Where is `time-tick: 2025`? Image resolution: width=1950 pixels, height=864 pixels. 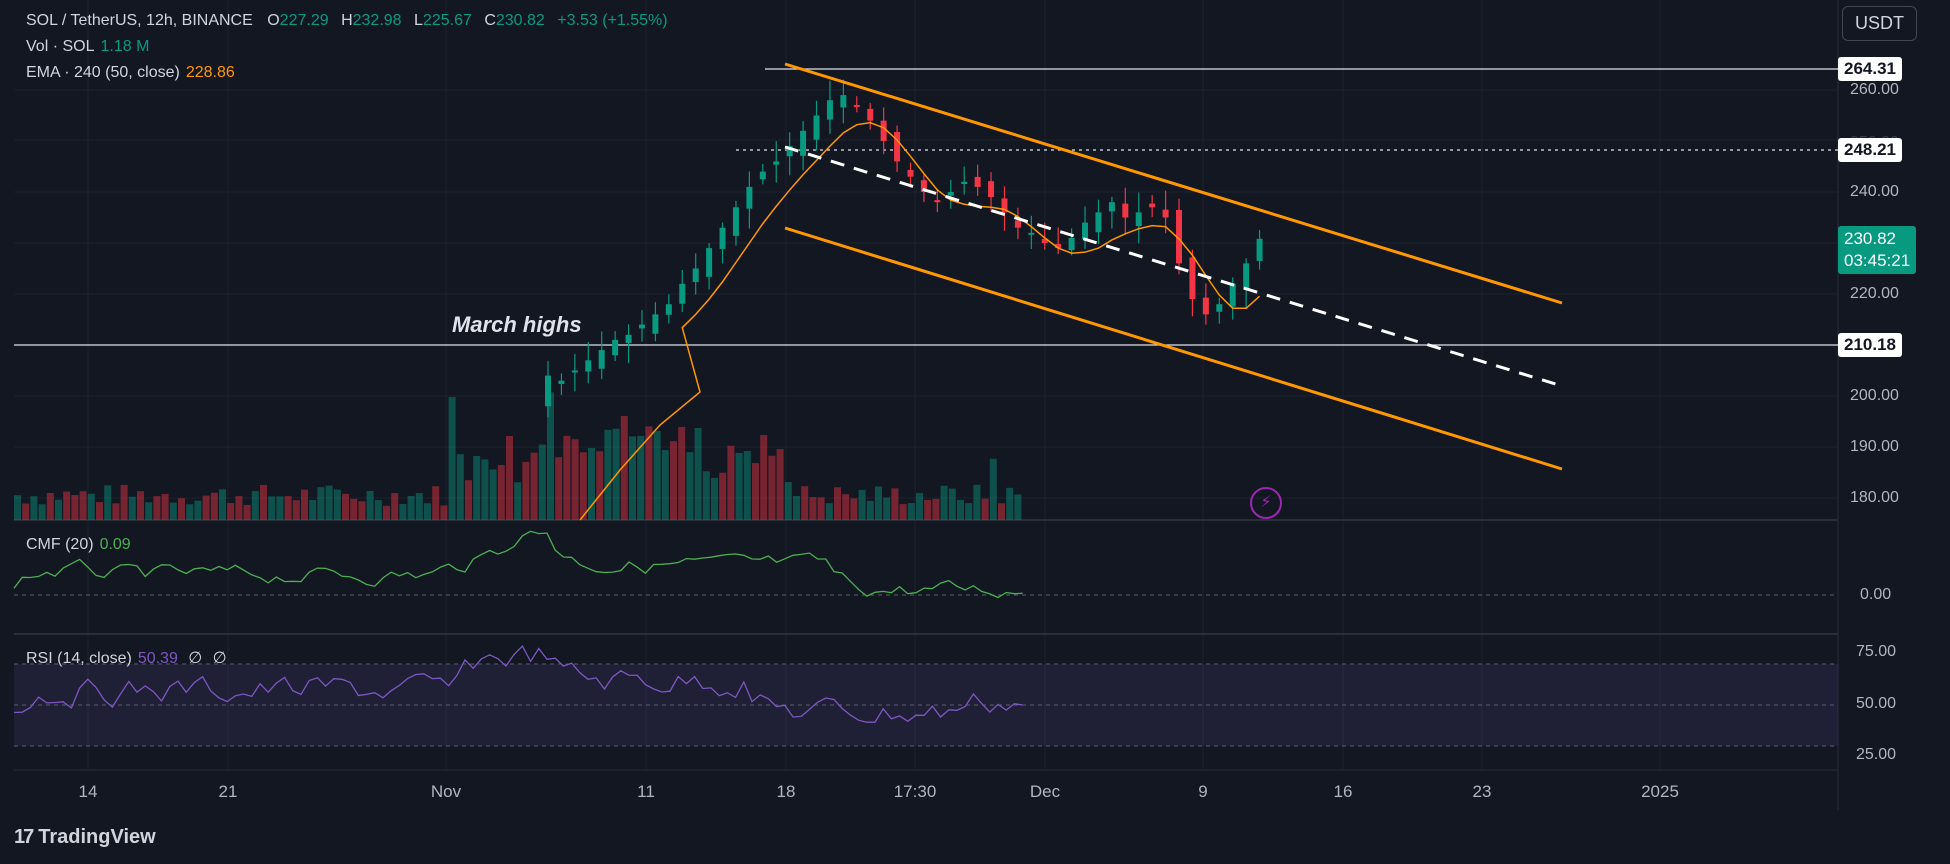
time-tick: 2025 is located at coordinates (1660, 791).